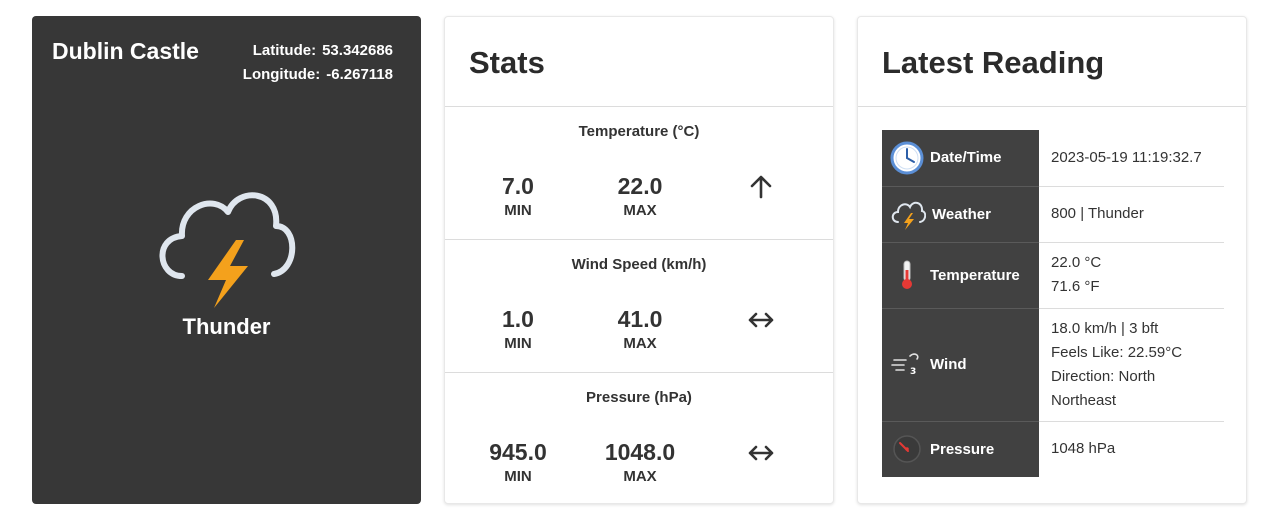  I want to click on reading-value-cell: 800 | Thunder, so click(1131, 214).